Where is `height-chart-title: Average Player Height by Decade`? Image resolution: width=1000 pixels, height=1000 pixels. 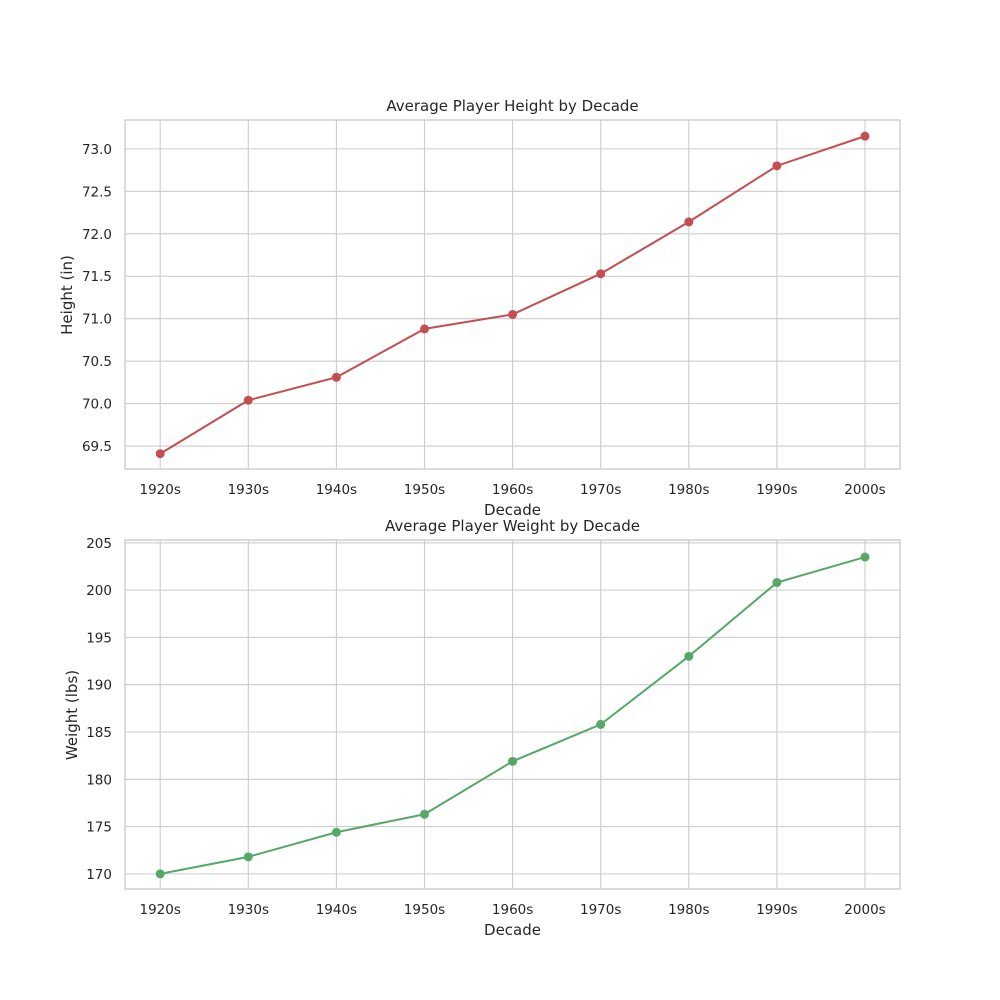
height-chart-title: Average Player Height by Decade is located at coordinates (512, 106).